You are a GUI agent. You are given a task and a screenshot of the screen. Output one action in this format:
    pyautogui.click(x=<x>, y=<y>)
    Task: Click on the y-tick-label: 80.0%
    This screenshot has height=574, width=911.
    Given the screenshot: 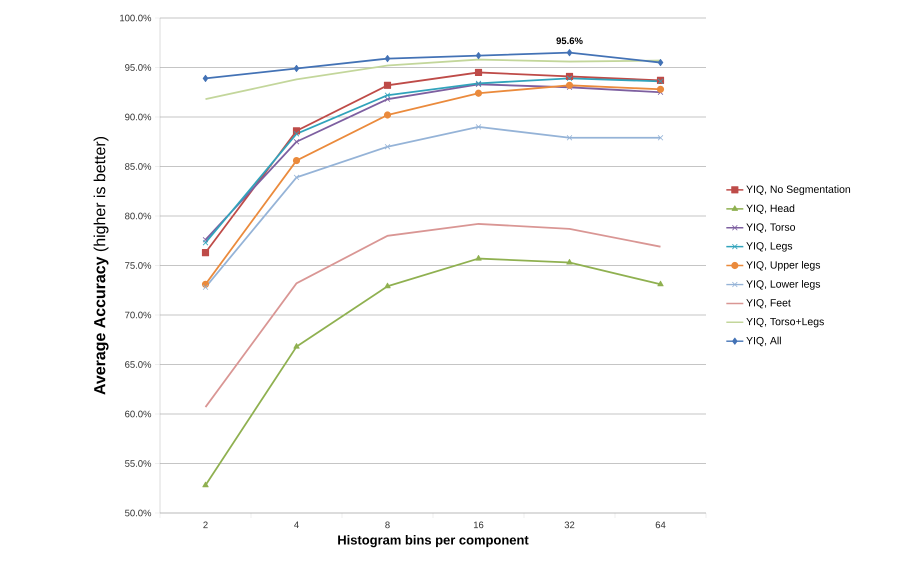 What is the action you would take?
    pyautogui.click(x=138, y=216)
    